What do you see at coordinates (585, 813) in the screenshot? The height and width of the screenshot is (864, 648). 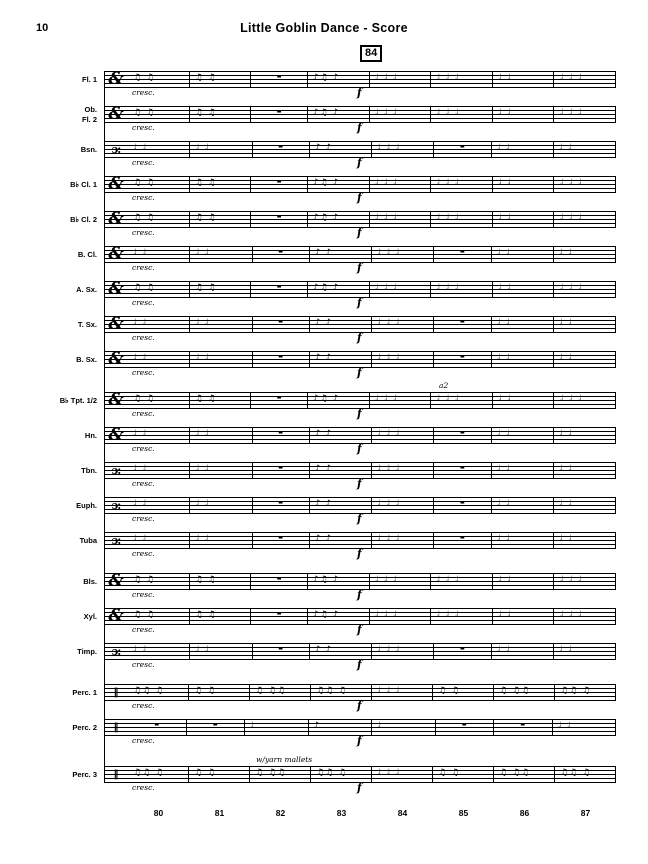 I see `measure-number: 87` at bounding box center [585, 813].